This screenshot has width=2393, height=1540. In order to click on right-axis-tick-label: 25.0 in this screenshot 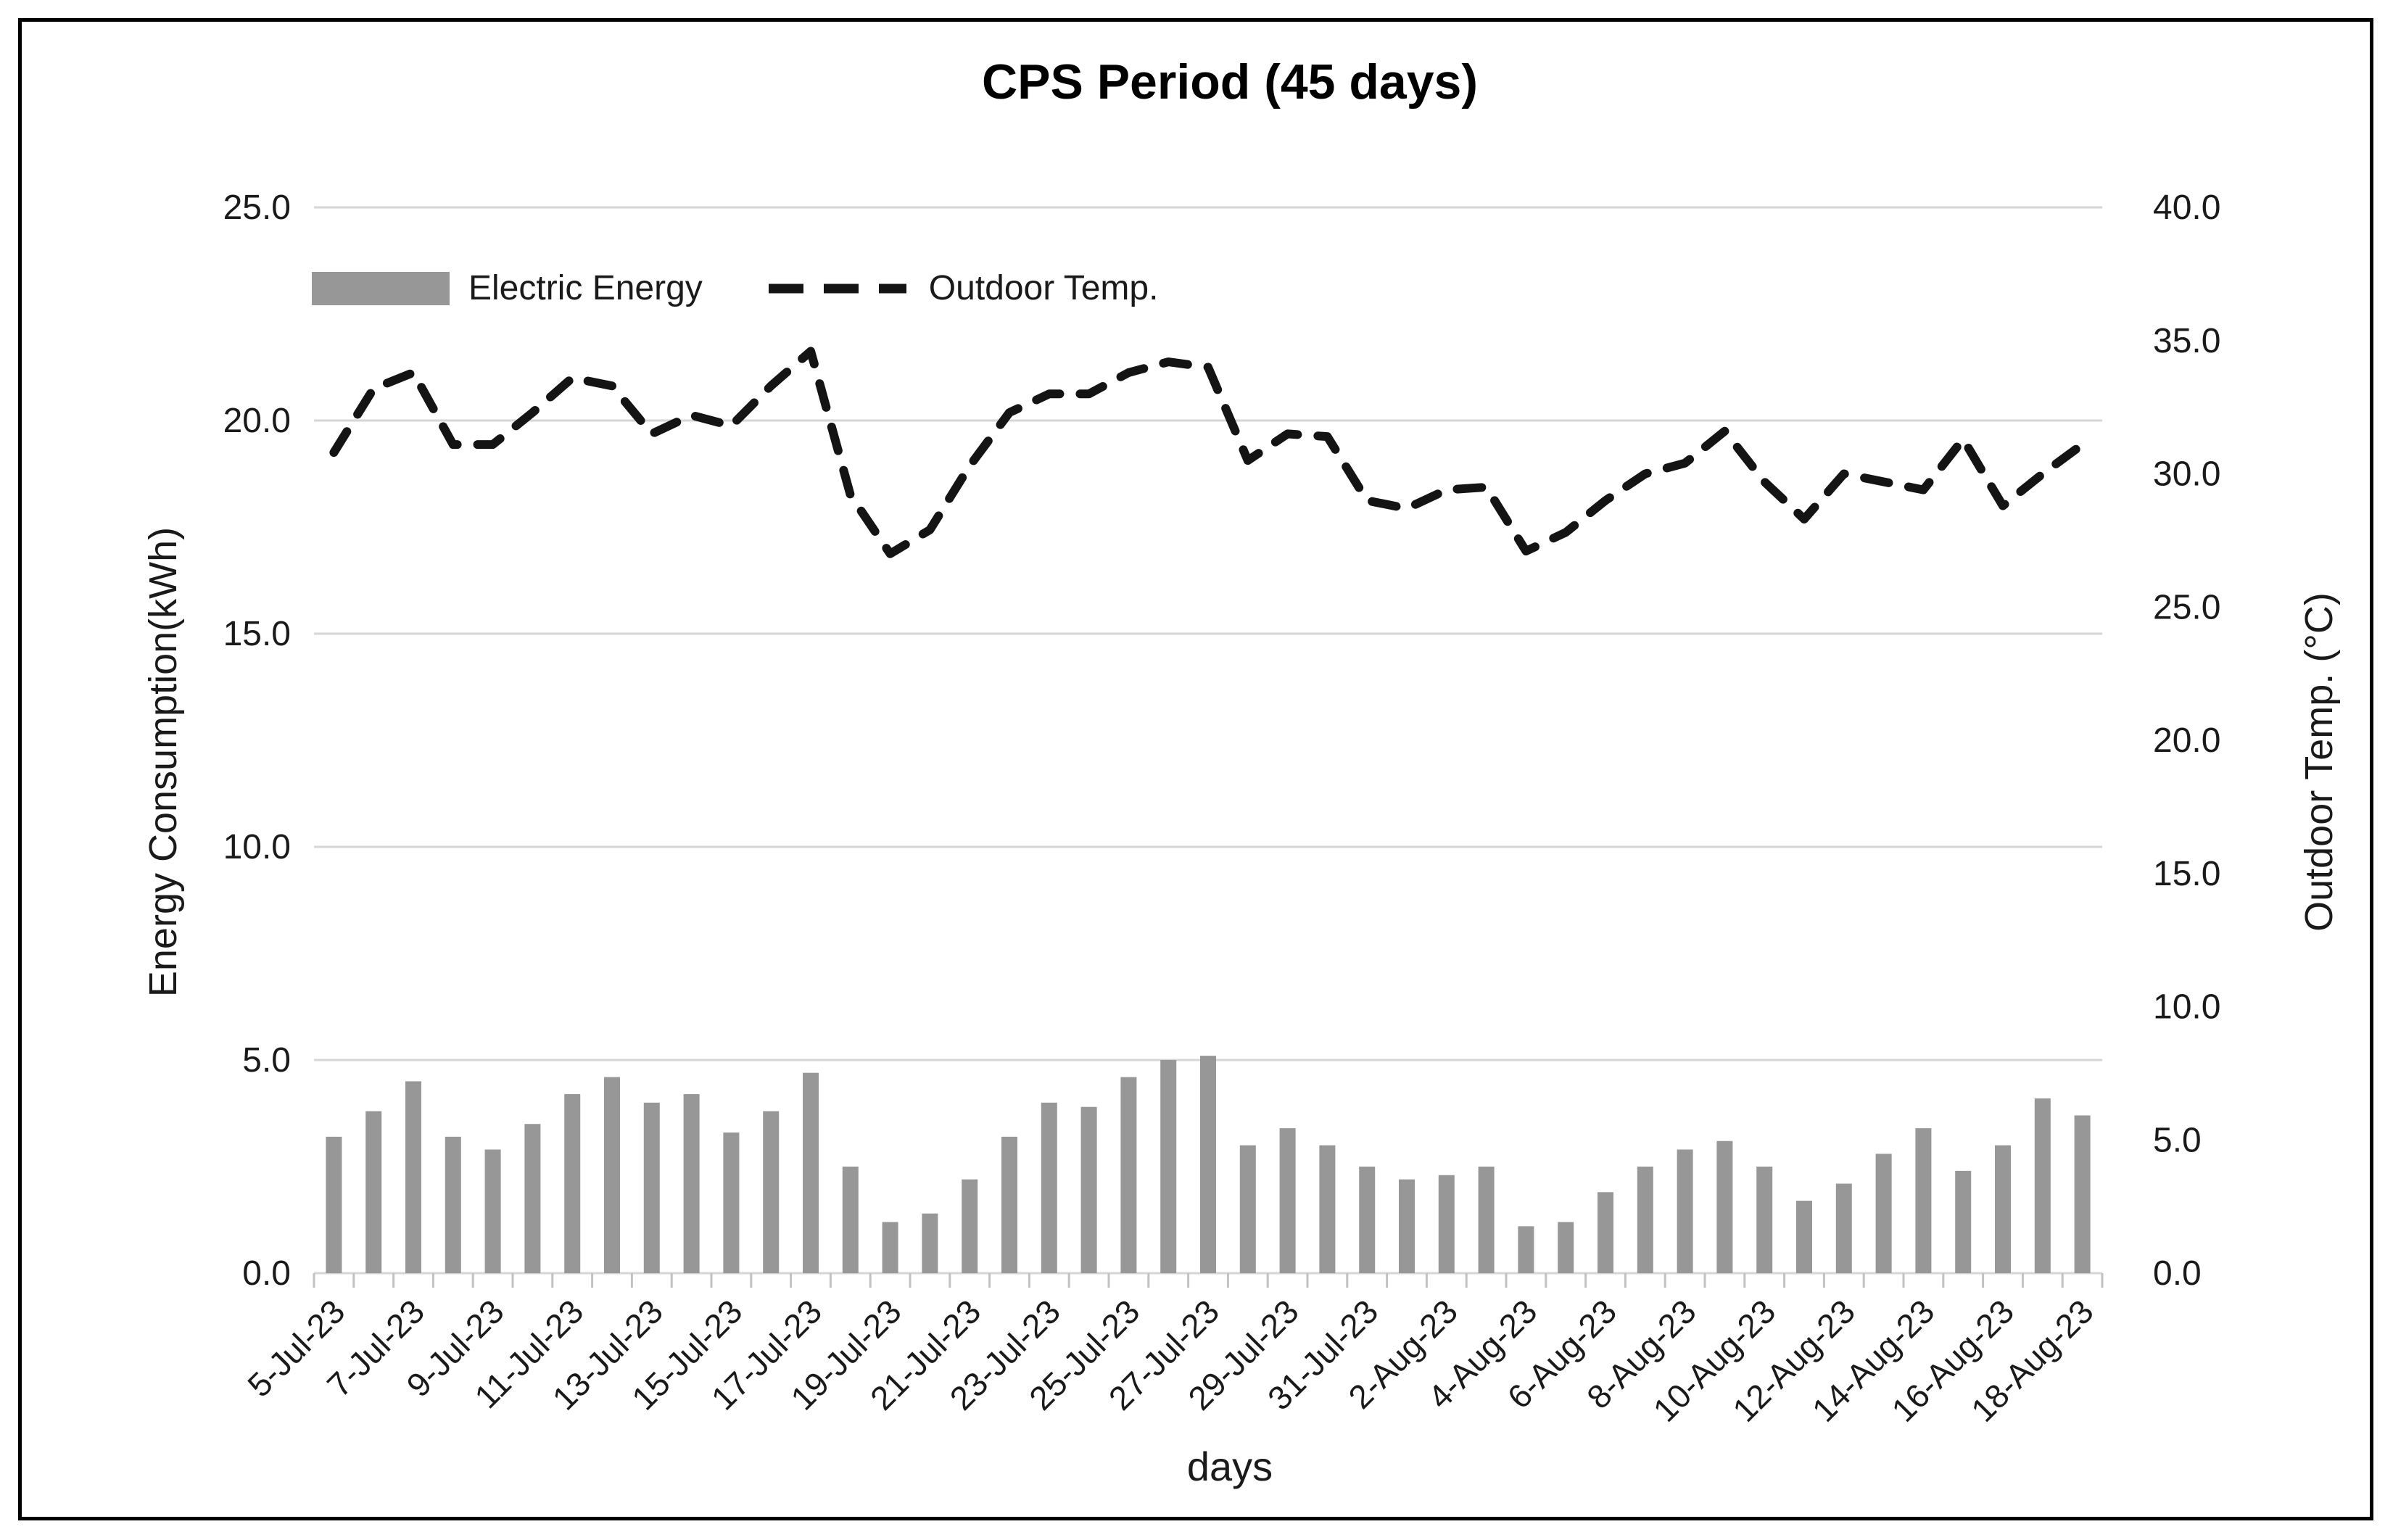, I will do `click(2186, 607)`.